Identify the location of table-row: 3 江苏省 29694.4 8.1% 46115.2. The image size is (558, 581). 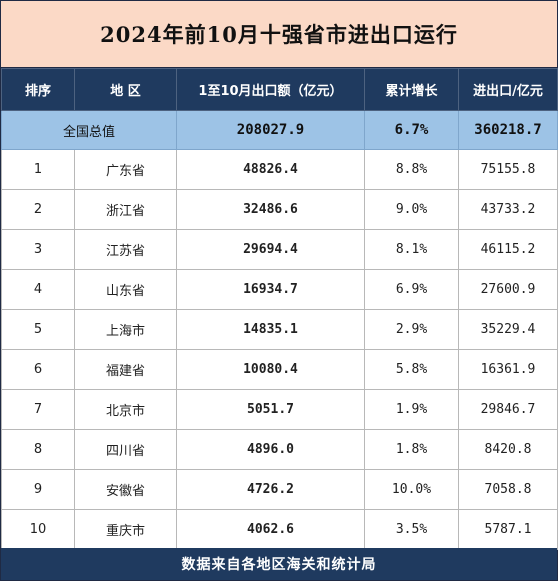
(279, 249).